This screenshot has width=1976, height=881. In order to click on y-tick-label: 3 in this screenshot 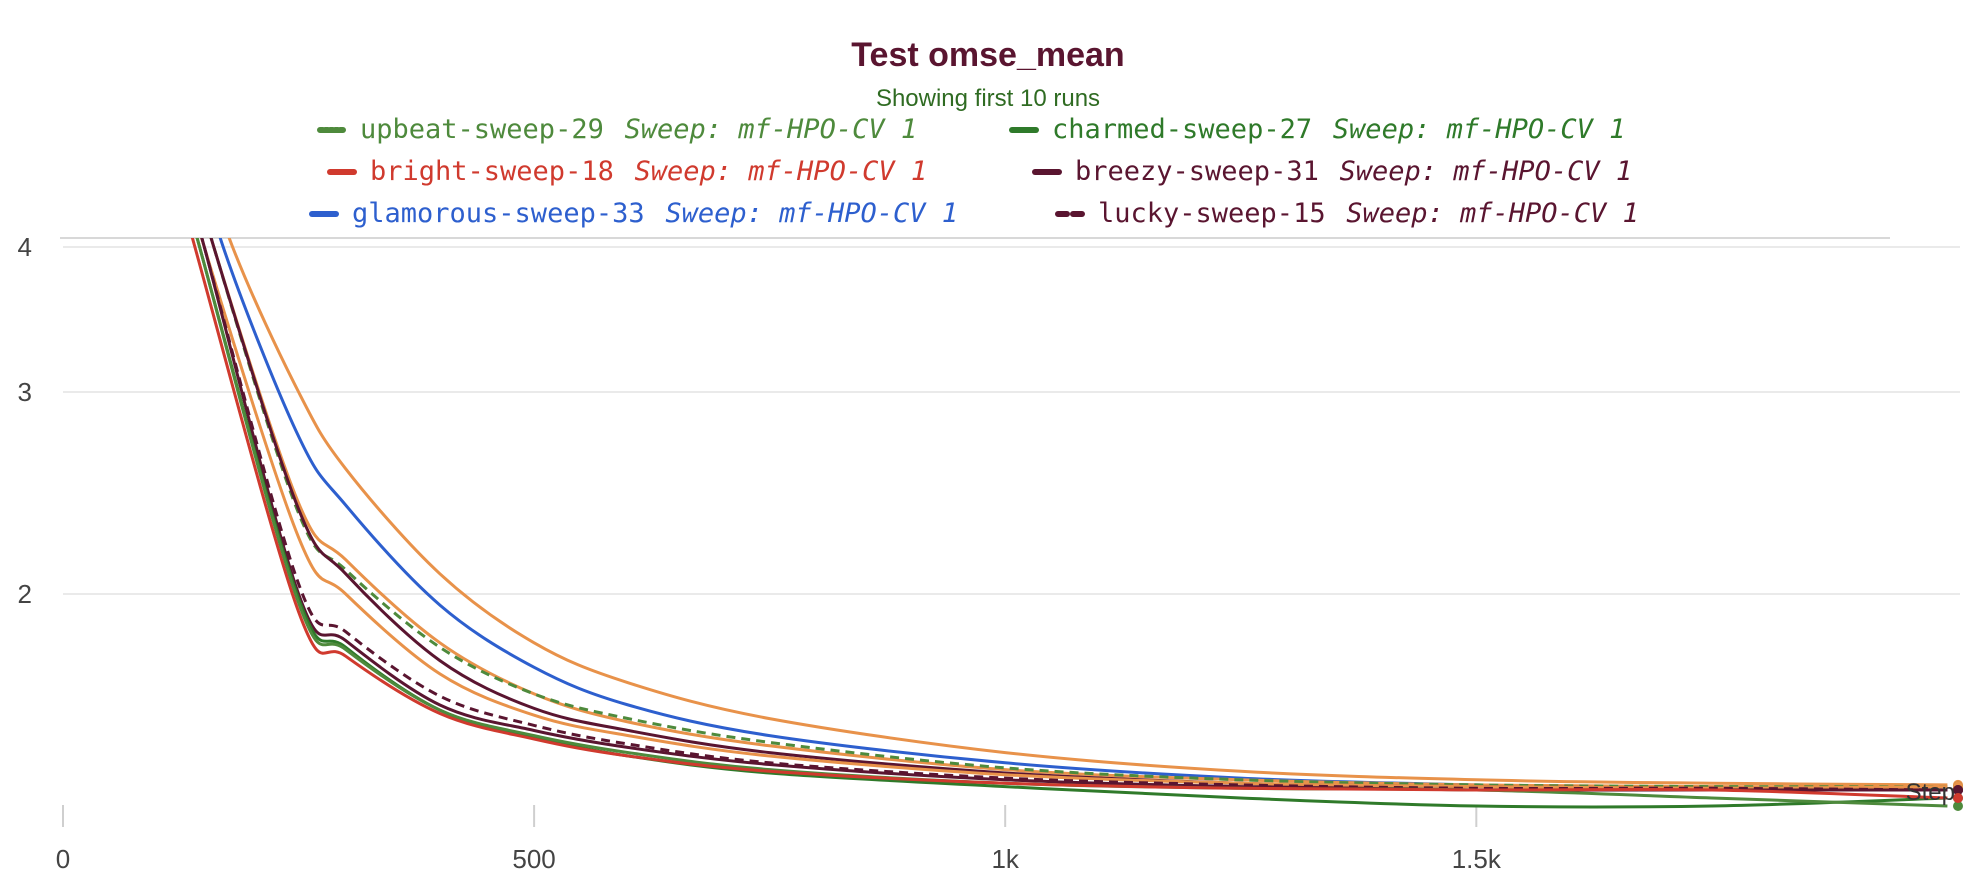, I will do `click(25, 392)`.